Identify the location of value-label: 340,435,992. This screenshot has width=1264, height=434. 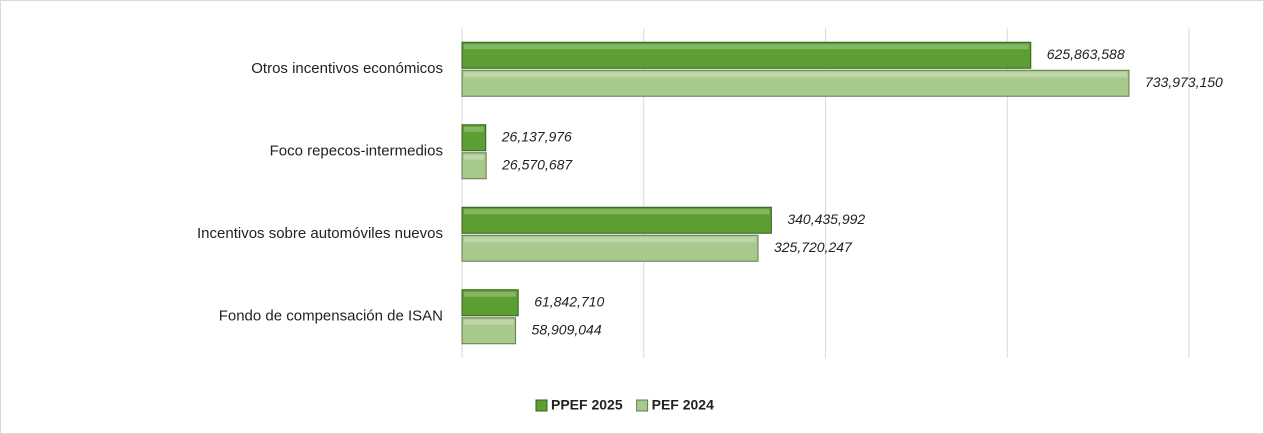
(826, 219).